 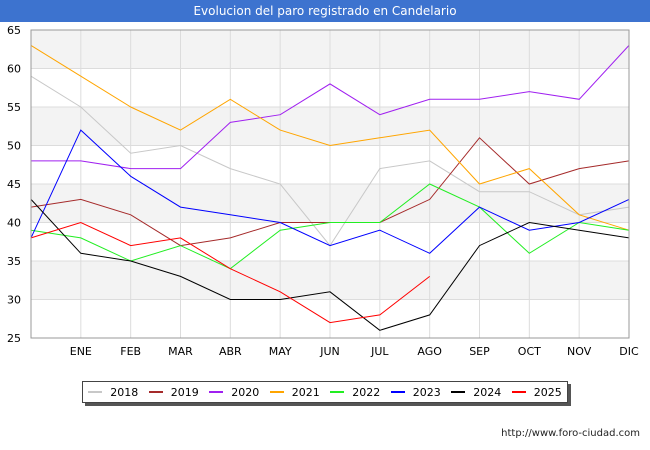 I want to click on legend-item-2025: 2025, so click(x=536, y=392).